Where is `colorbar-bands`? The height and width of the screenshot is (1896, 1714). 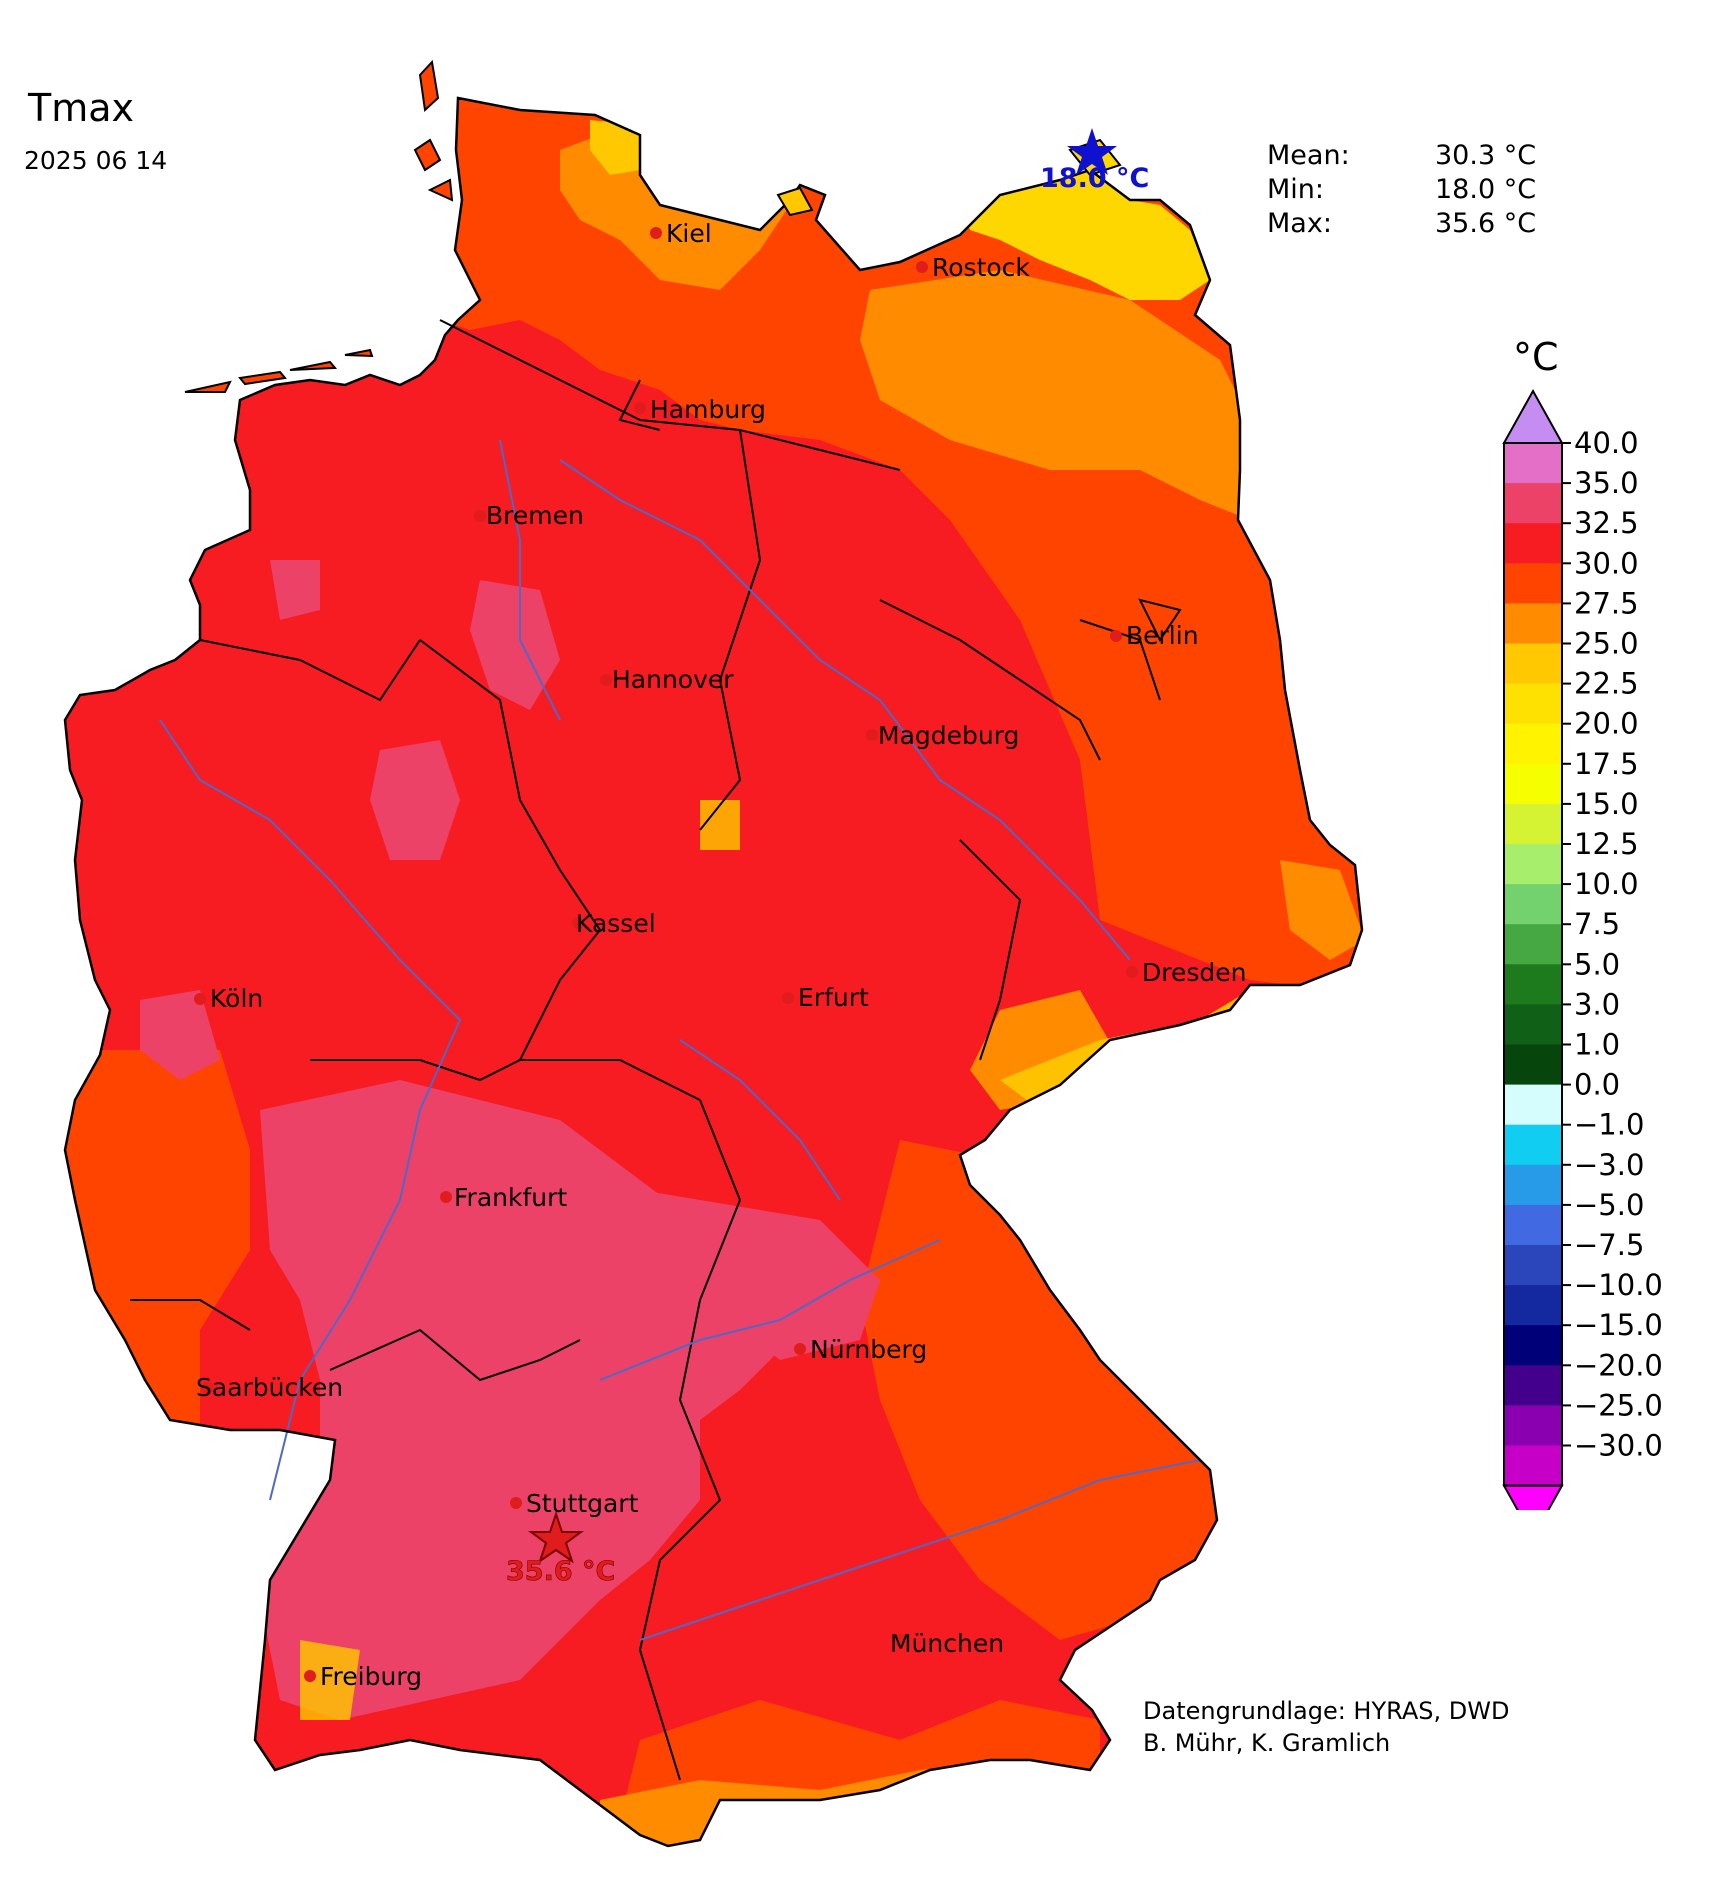 colorbar-bands is located at coordinates (1533, 949).